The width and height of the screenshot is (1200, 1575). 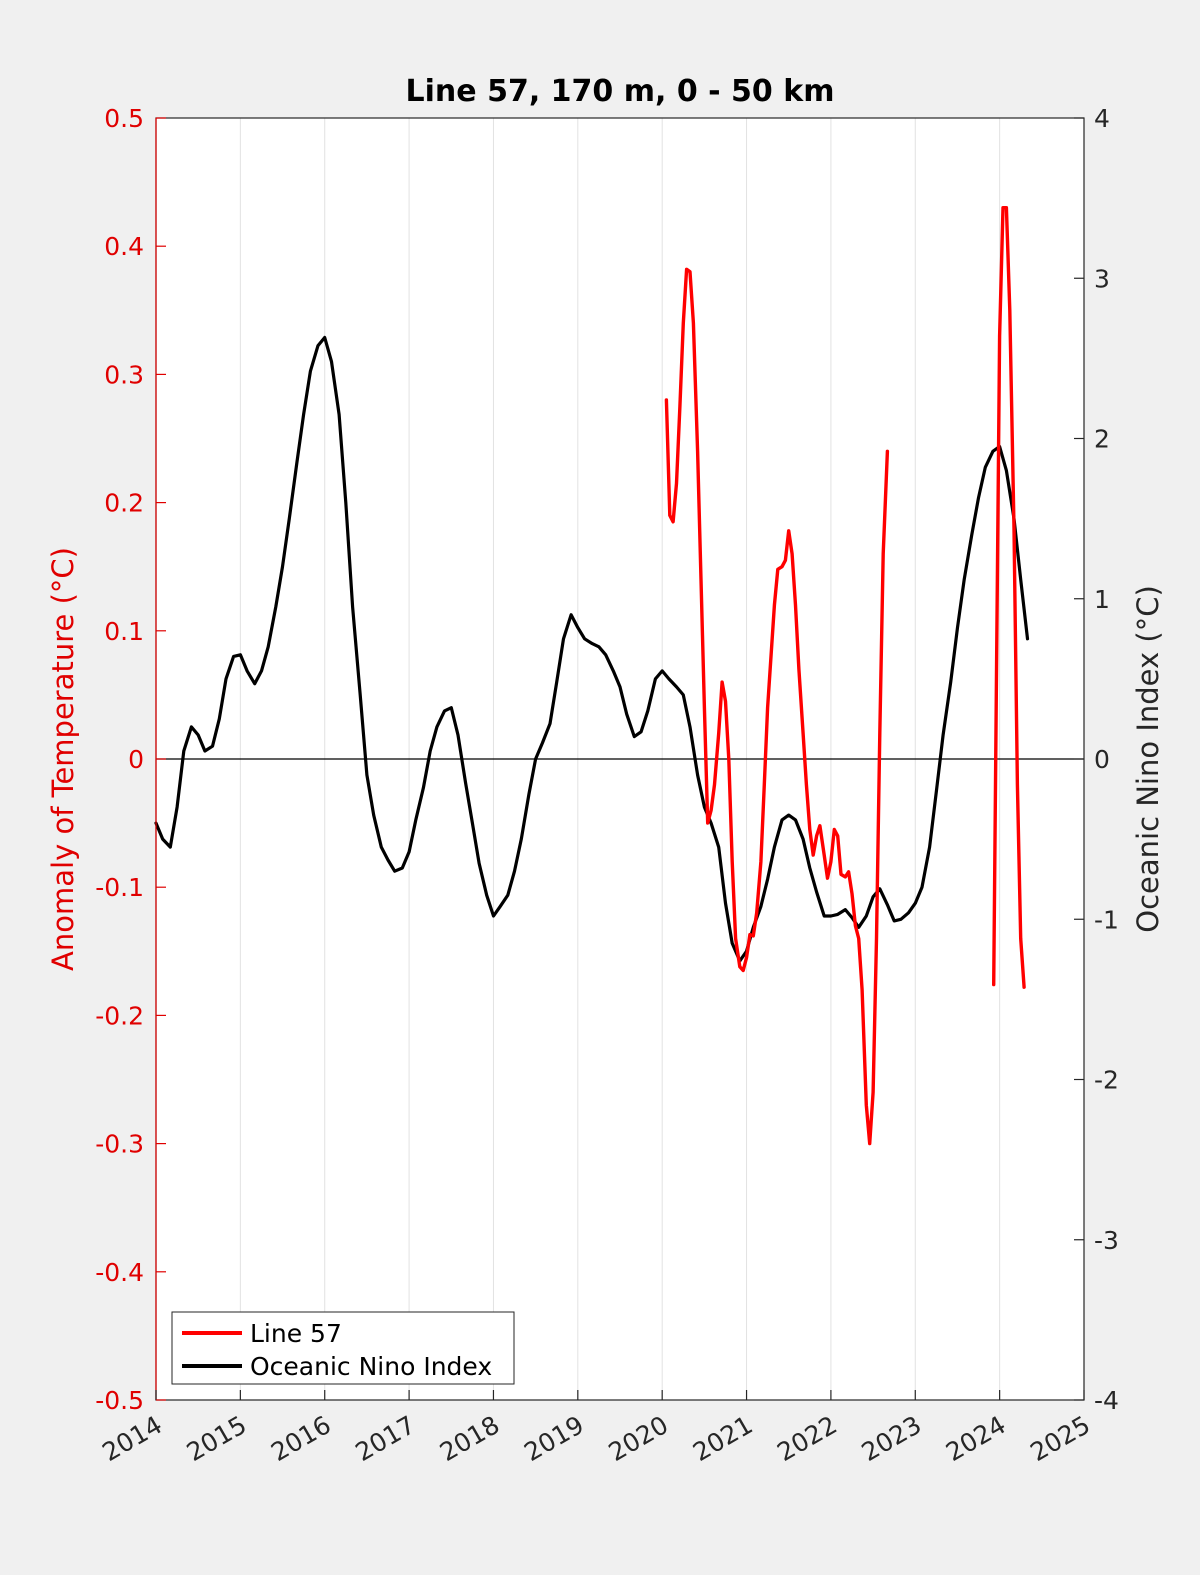 What do you see at coordinates (119, 1144) in the screenshot?
I see `y-left-tick-label: -0.3` at bounding box center [119, 1144].